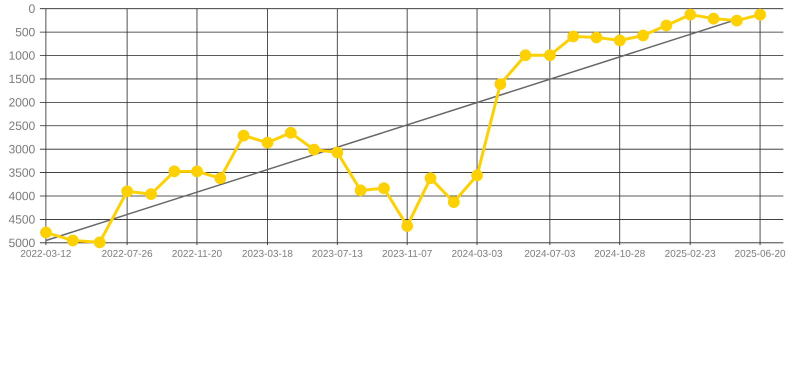 Image resolution: width=790 pixels, height=386 pixels. Describe the element at coordinates (619, 254) in the screenshot. I see `x-tick-label: 2024-10-28` at that location.